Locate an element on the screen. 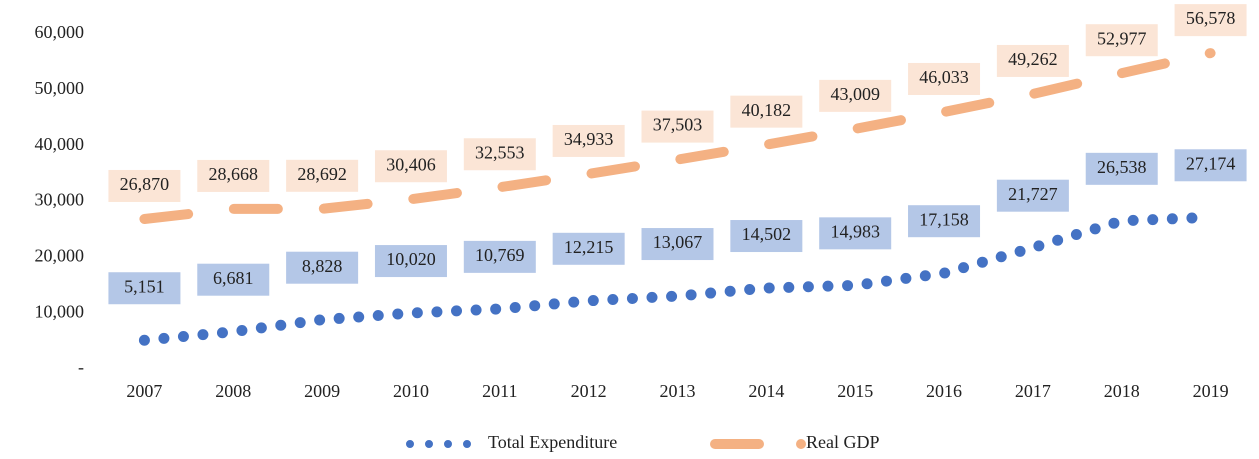 This screenshot has width=1259, height=459. data-label: 40,182 is located at coordinates (767, 110).